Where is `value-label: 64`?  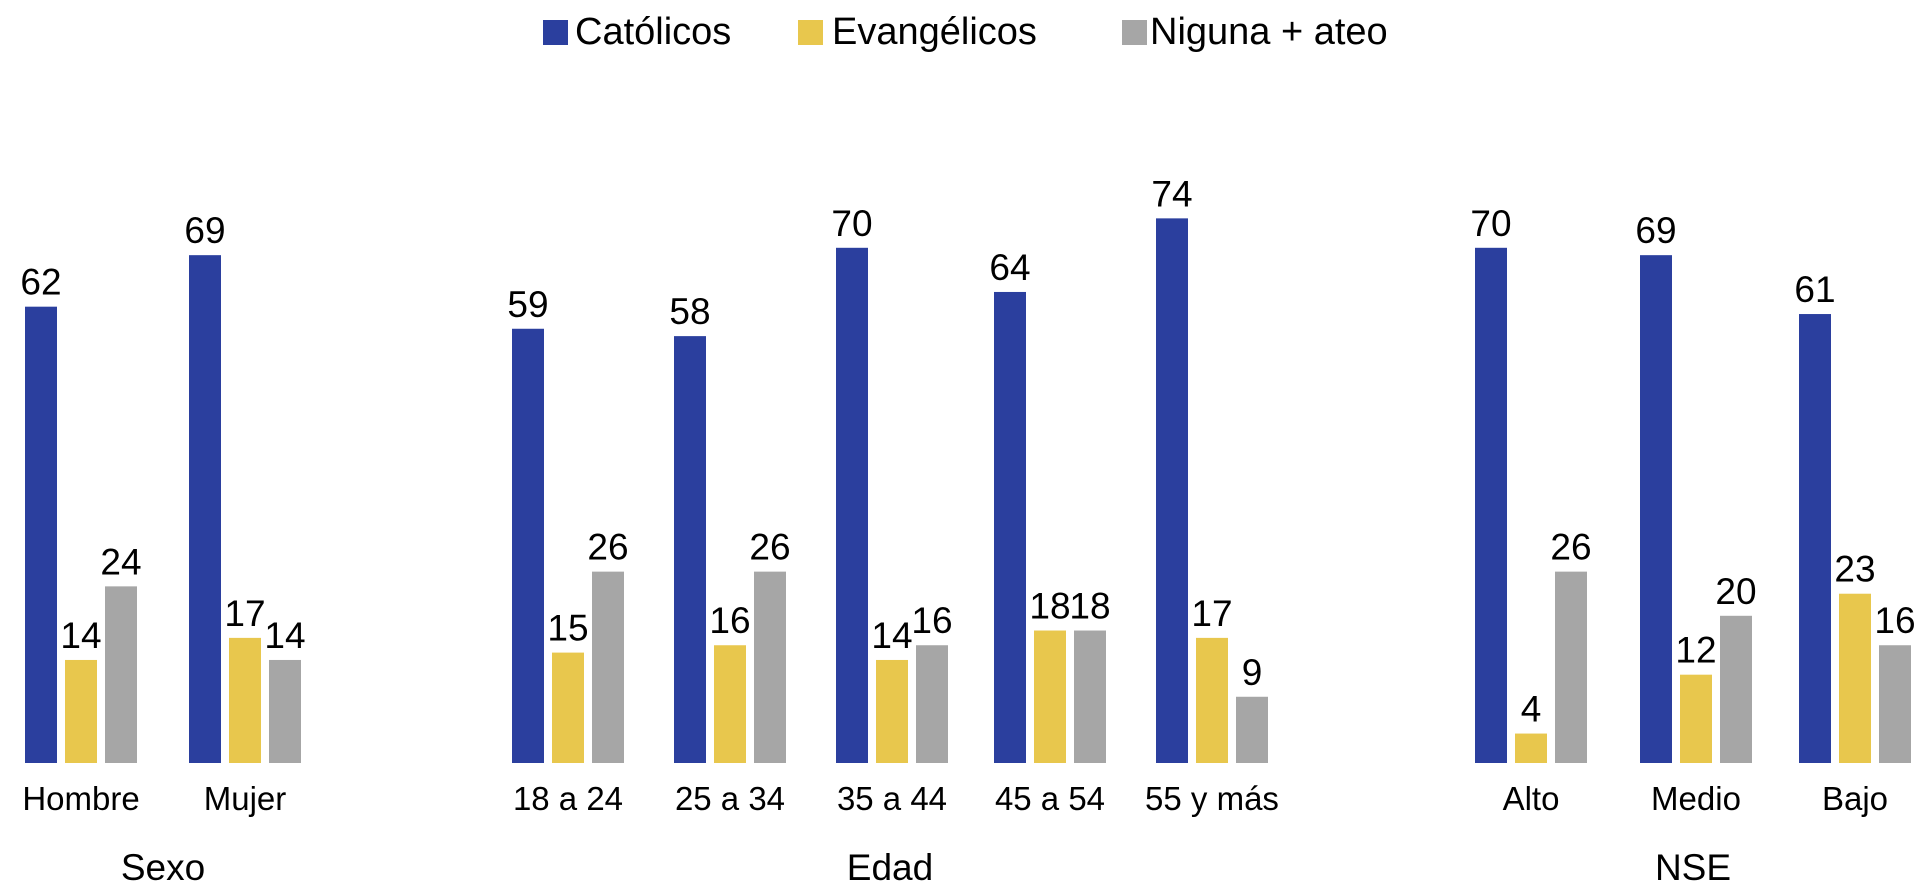
value-label: 64 is located at coordinates (1009, 267).